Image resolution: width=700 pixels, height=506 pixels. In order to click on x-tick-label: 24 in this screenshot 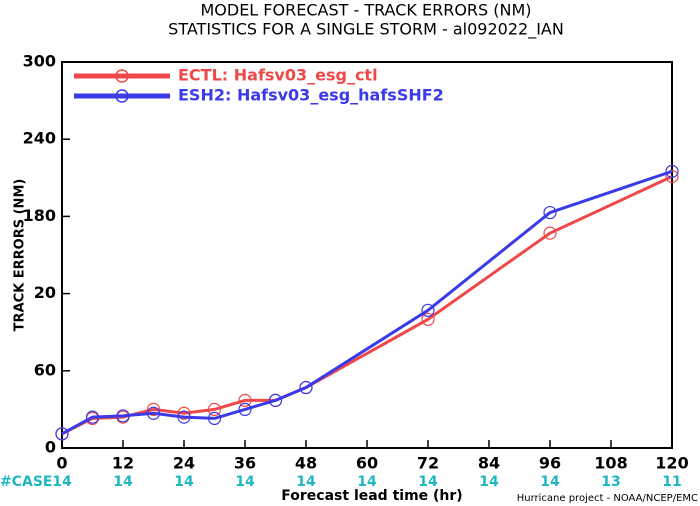, I will do `click(184, 463)`.